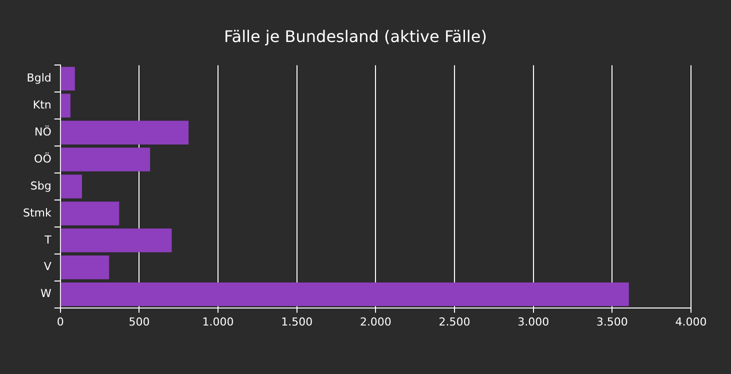 The image size is (731, 374). Describe the element at coordinates (139, 321) in the screenshot. I see `x-tick-label: 500` at that location.